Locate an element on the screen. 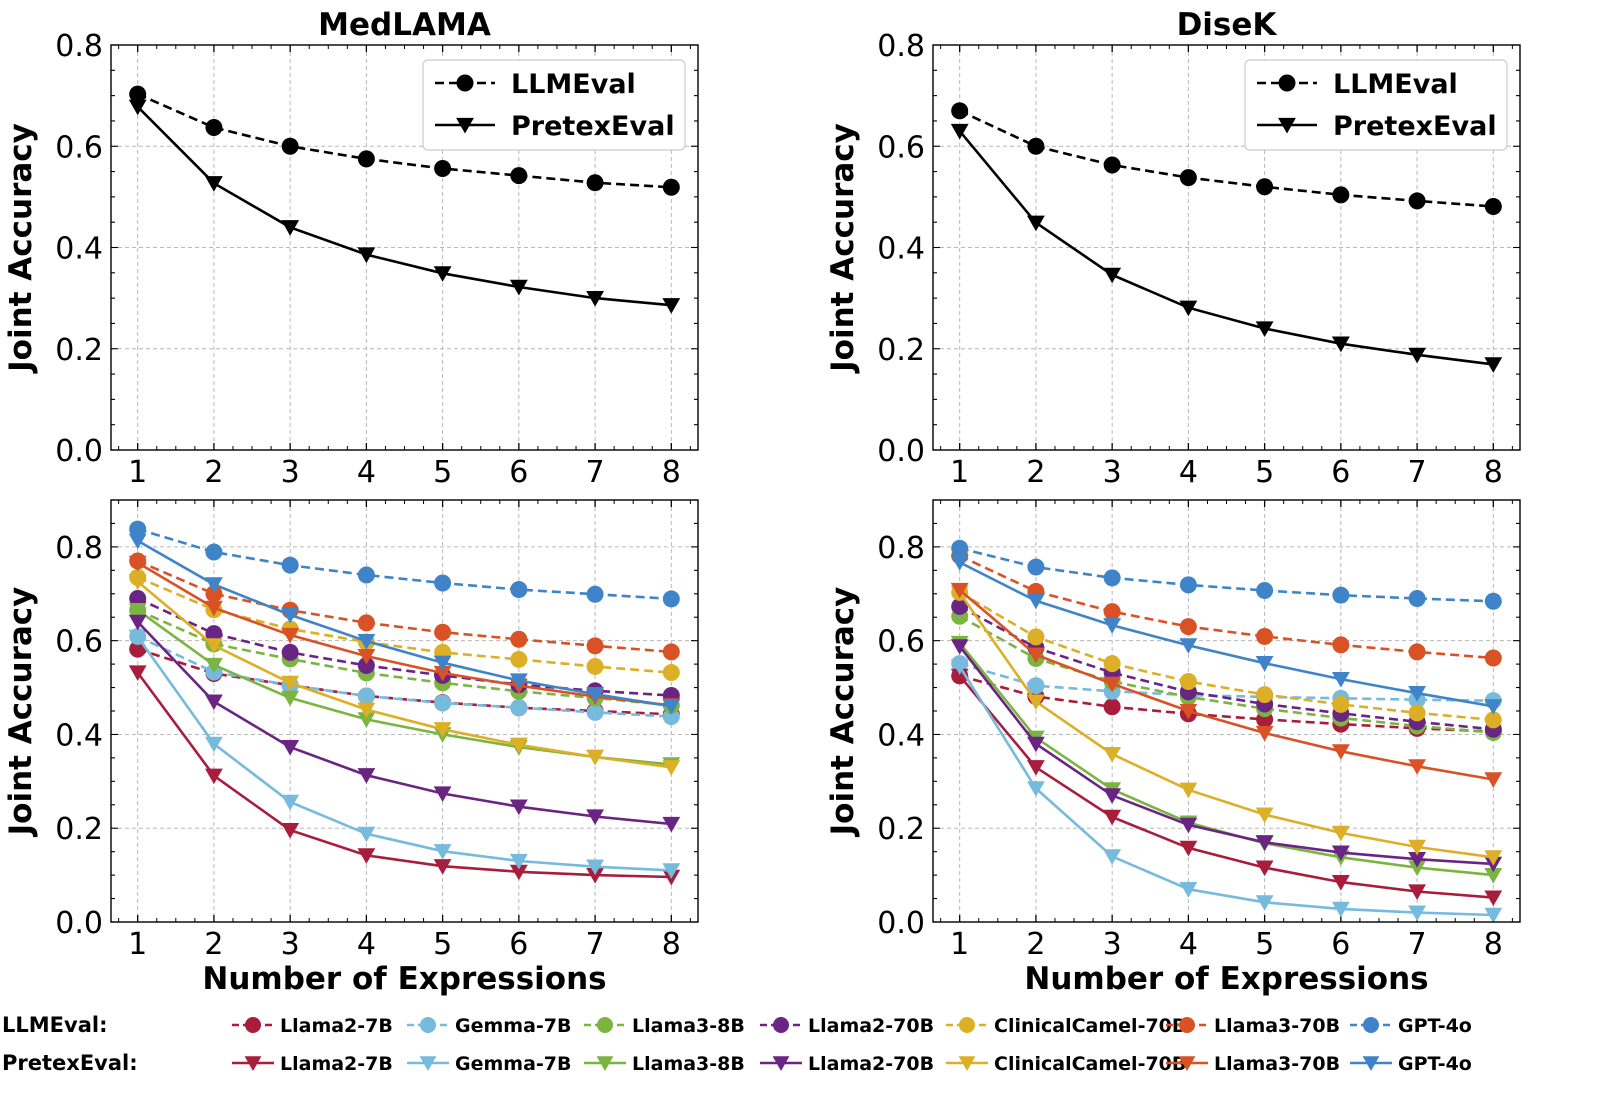 Image resolution: width=1600 pixels, height=1100 pixels. x-tick-label: 5 is located at coordinates (1264, 472).